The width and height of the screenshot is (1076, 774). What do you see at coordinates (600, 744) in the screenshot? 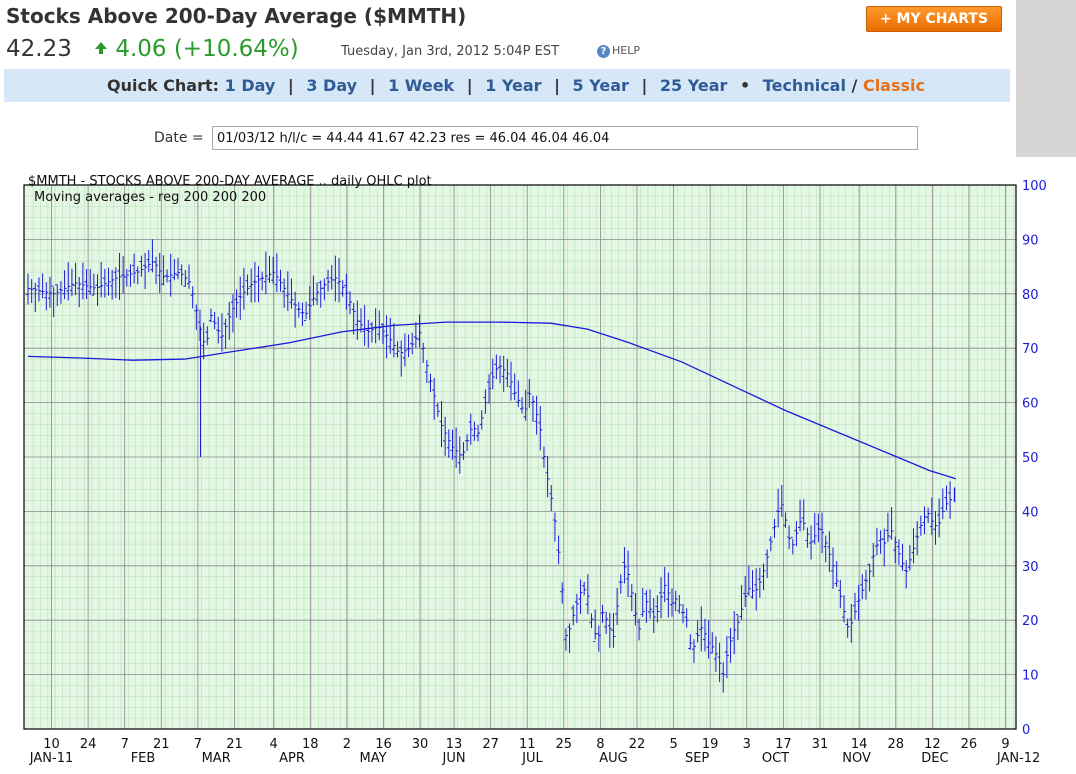
I see `x-tick-label: 8` at bounding box center [600, 744].